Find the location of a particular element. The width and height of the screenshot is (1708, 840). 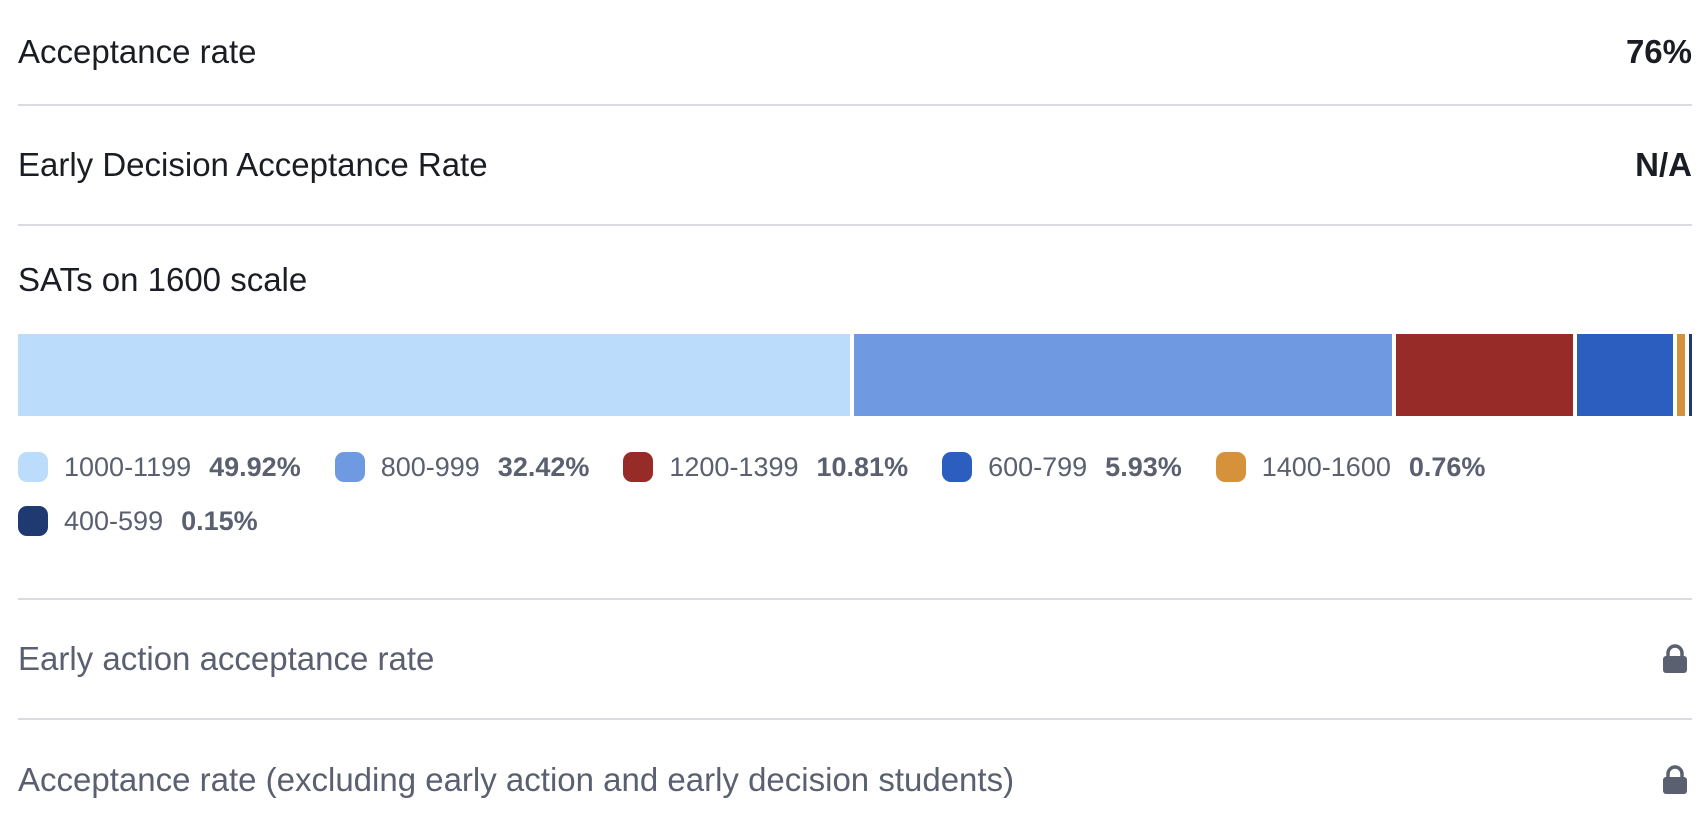

legend-percentage: 0.76% is located at coordinates (1447, 466).